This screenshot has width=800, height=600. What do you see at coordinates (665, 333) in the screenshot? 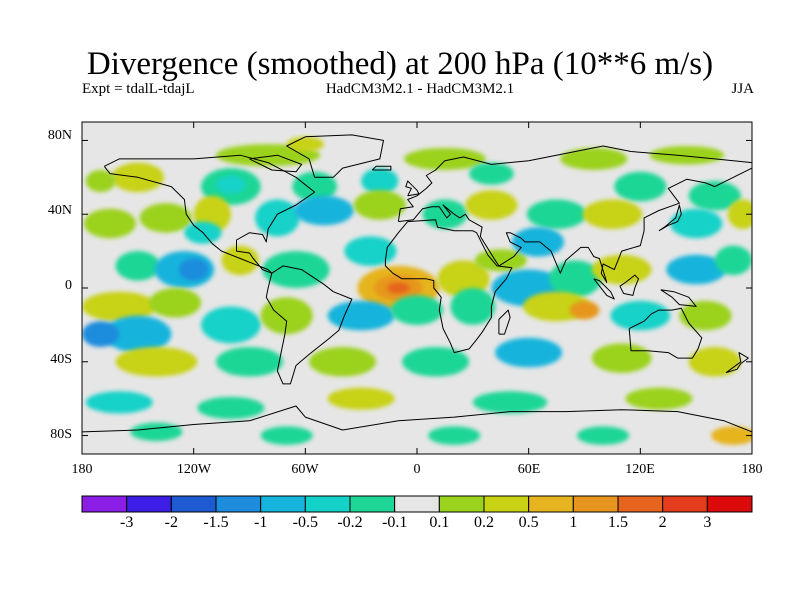
I see `coastline-australia` at bounding box center [665, 333].